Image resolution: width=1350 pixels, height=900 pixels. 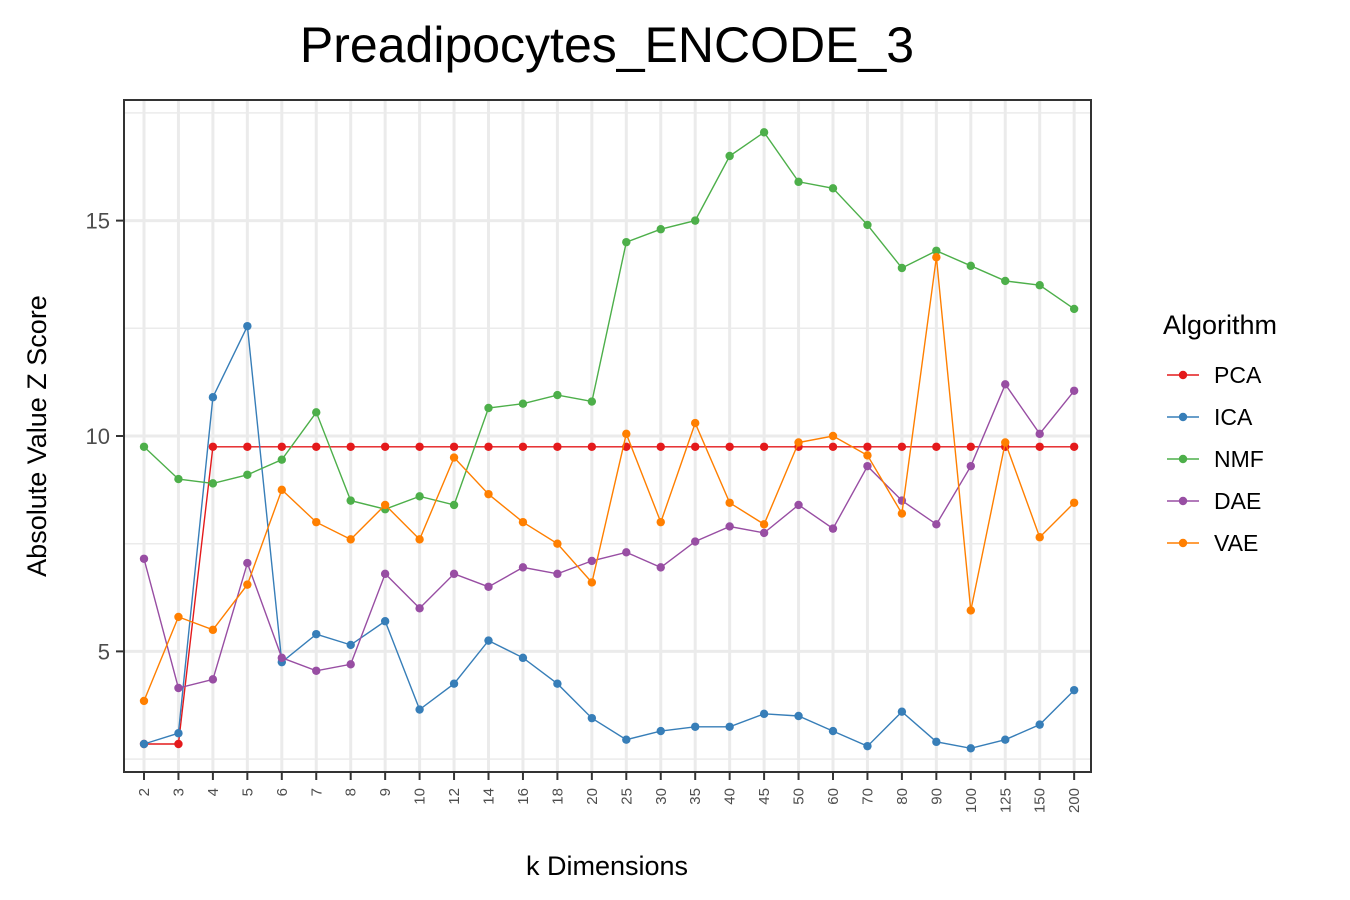 What do you see at coordinates (607, 45) in the screenshot?
I see `chart-title: Preadipocytes_ENCODE_3` at bounding box center [607, 45].